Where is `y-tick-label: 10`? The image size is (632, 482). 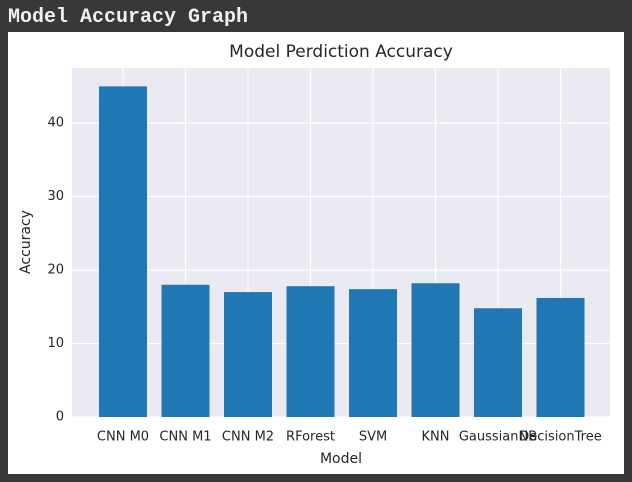
y-tick-label: 10 is located at coordinates (55, 343).